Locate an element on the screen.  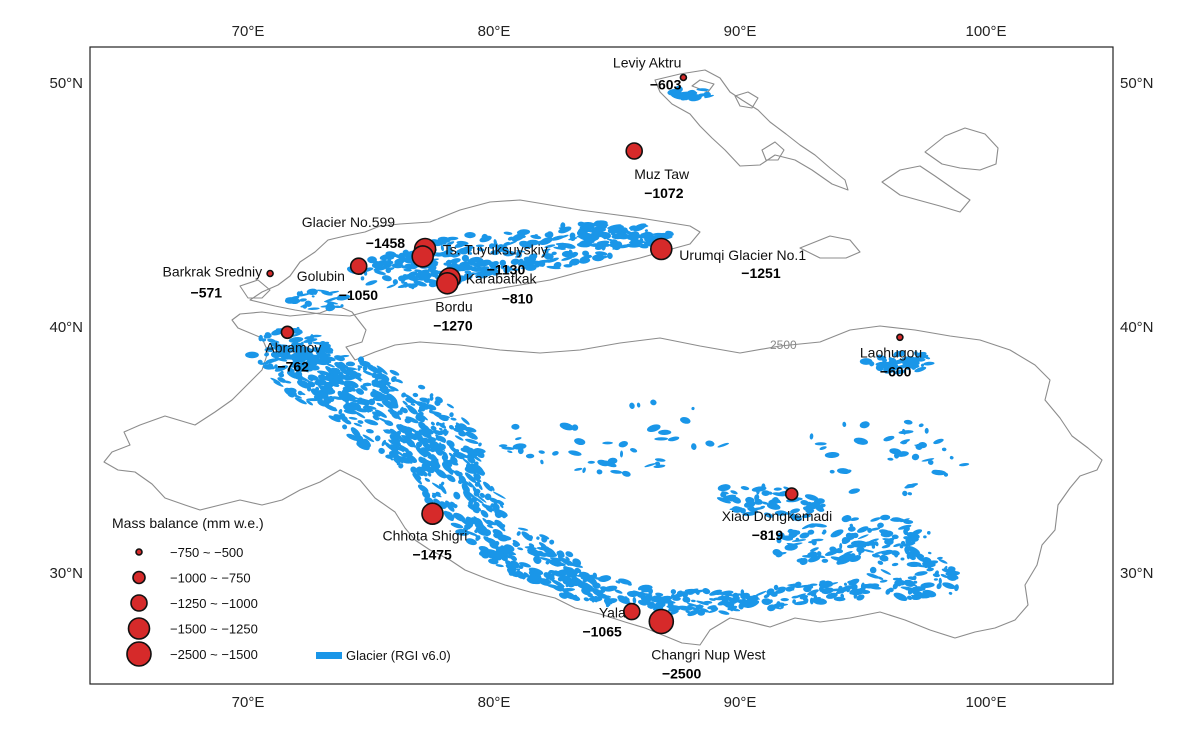
glacier-site: Yala −1065 is located at coordinates (611, 621).